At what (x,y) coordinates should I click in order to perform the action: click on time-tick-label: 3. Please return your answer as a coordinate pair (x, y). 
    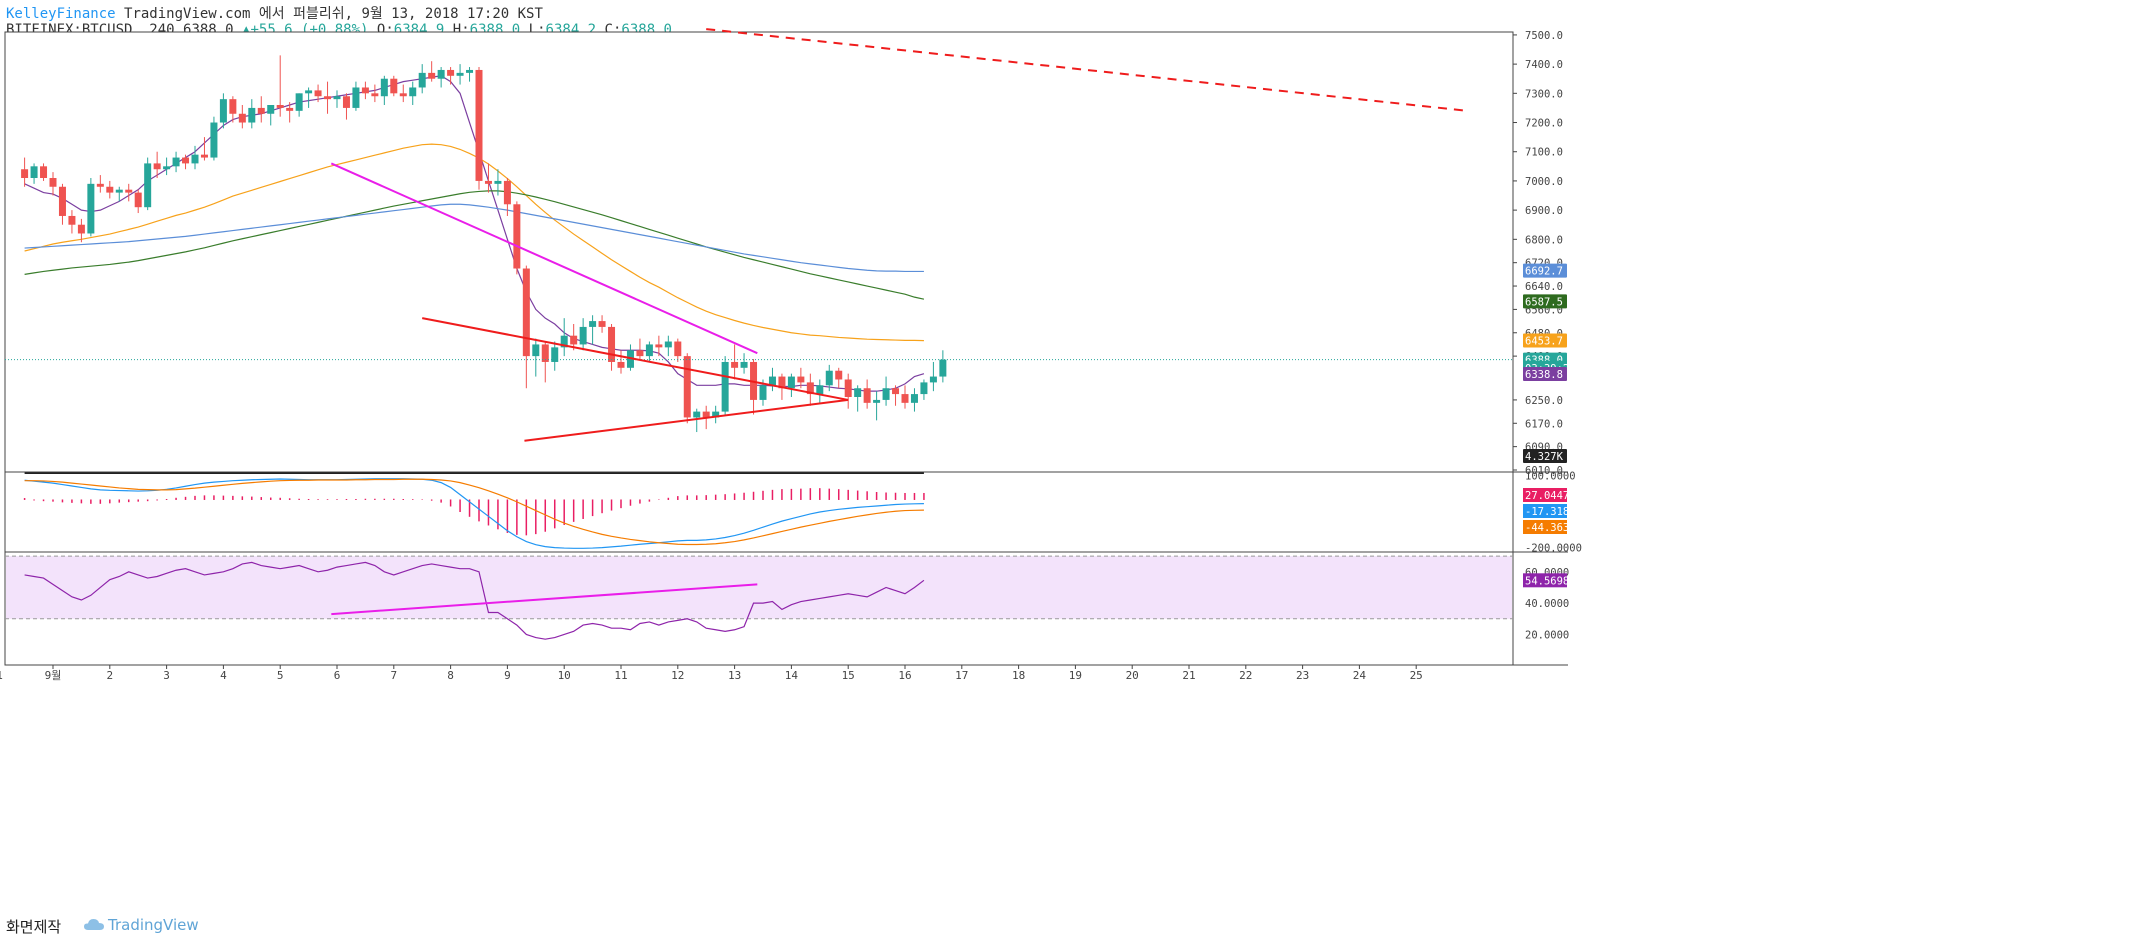
    Looking at the image, I should click on (166, 675).